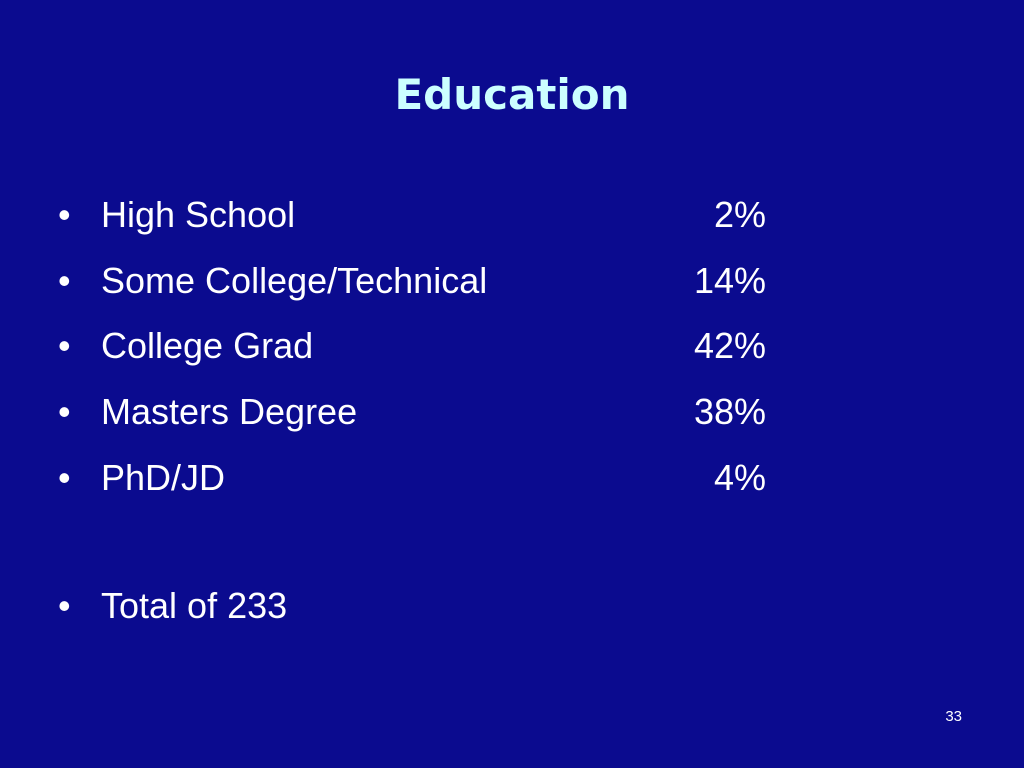 The height and width of the screenshot is (768, 1024). Describe the element at coordinates (512, 606) in the screenshot. I see `total-row: • Total of 233` at that location.